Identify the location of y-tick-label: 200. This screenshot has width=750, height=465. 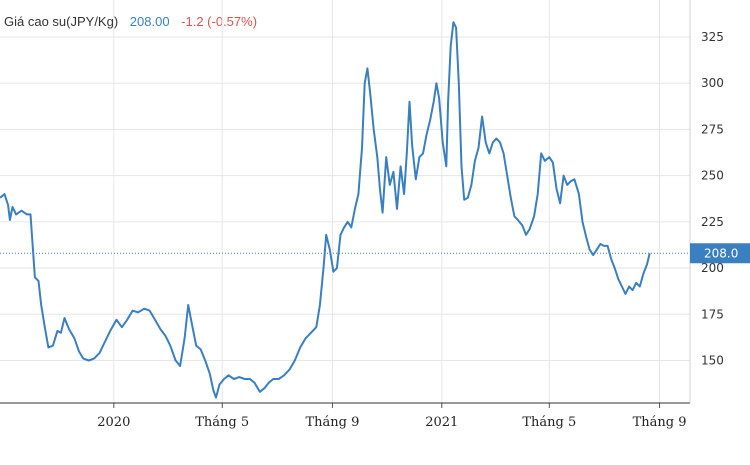
(712, 268).